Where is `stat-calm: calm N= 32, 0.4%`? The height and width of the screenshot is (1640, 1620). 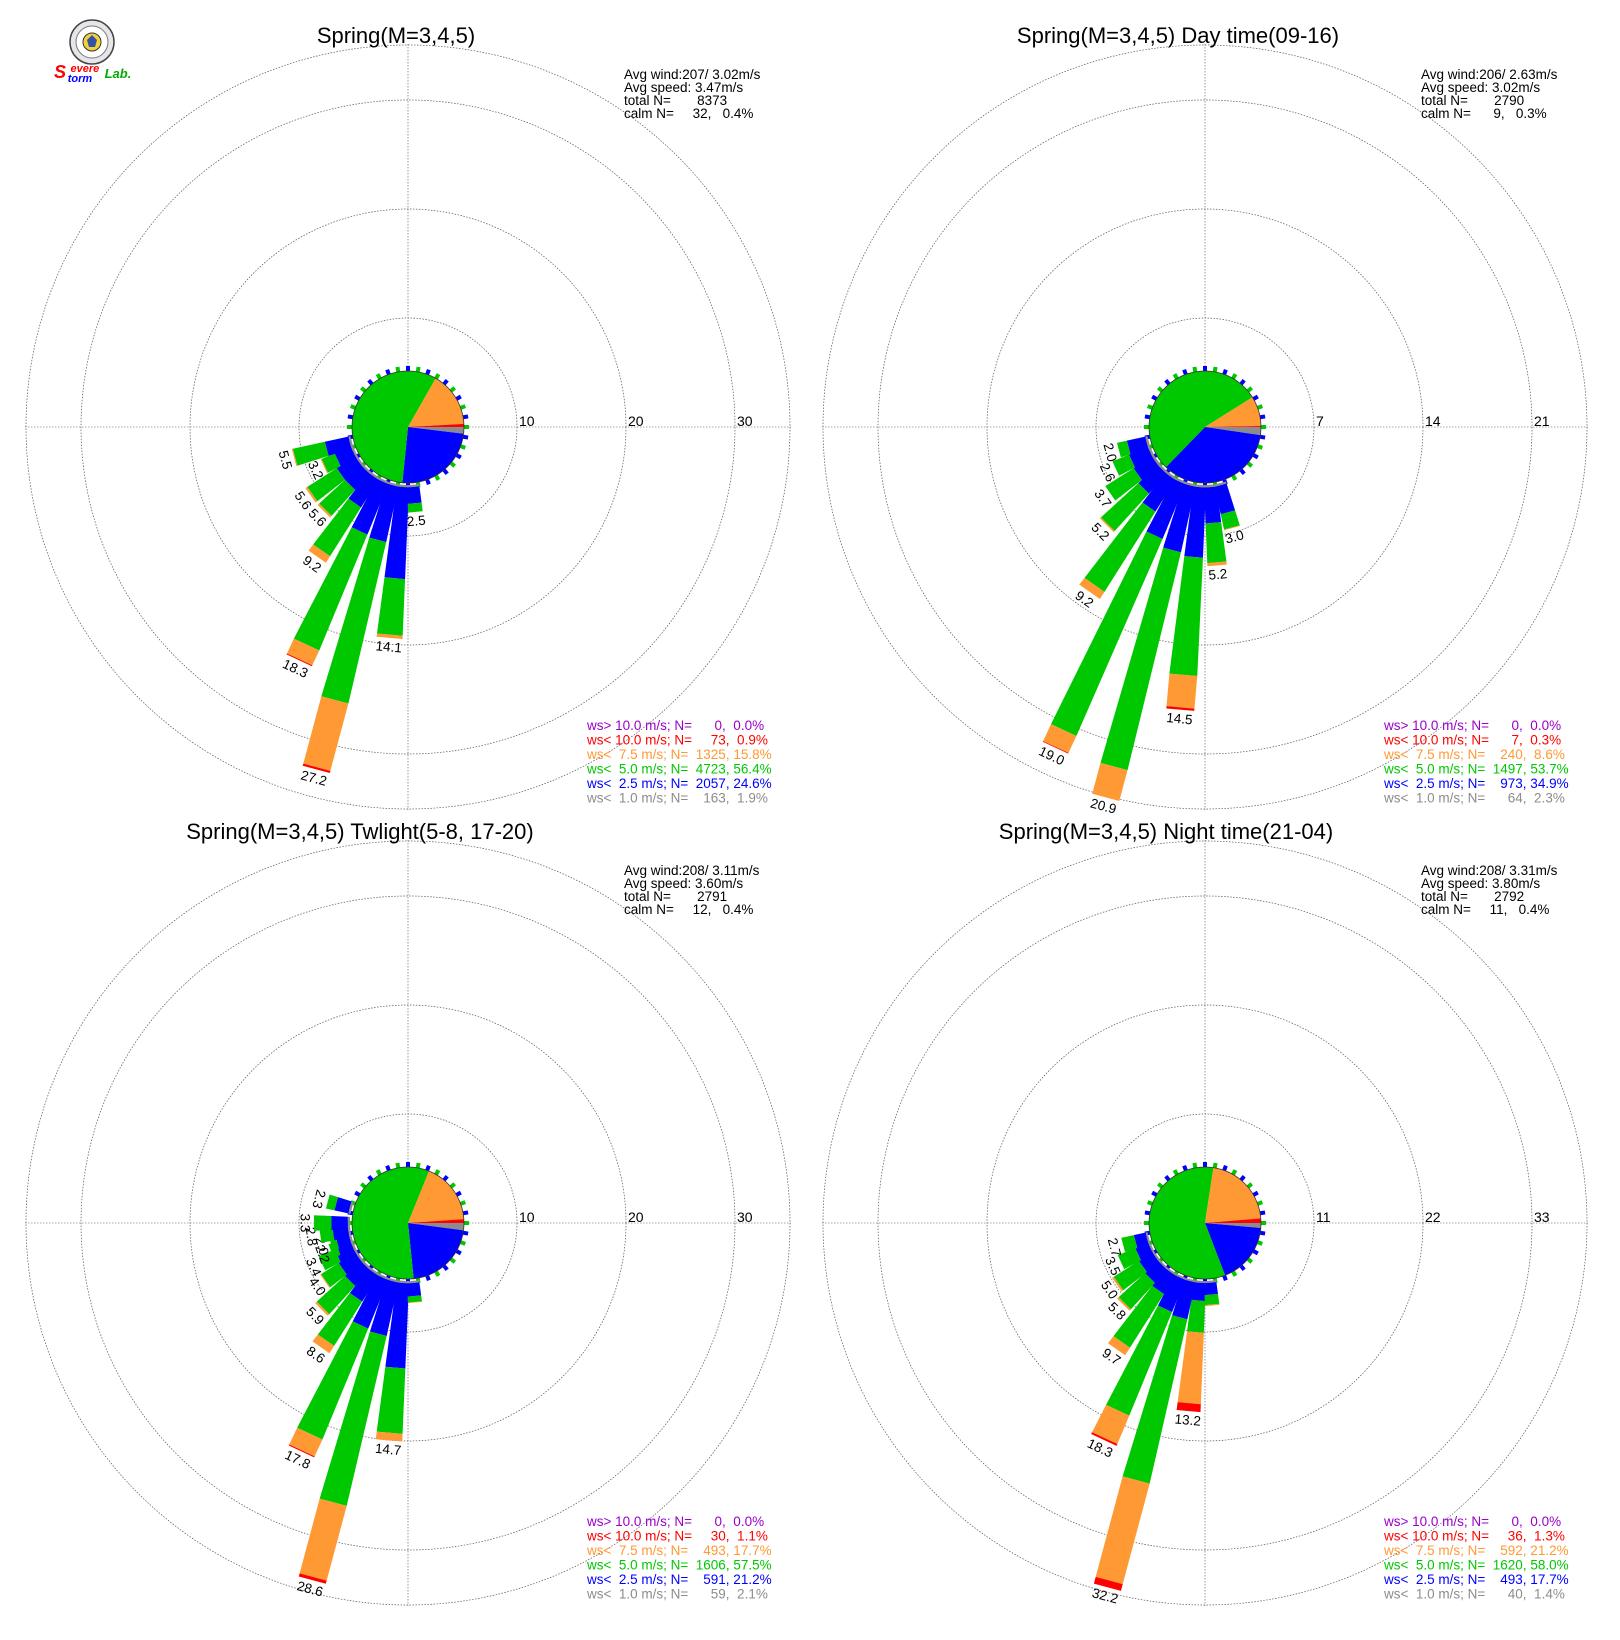 stat-calm: calm N= 32, 0.4% is located at coordinates (688, 113).